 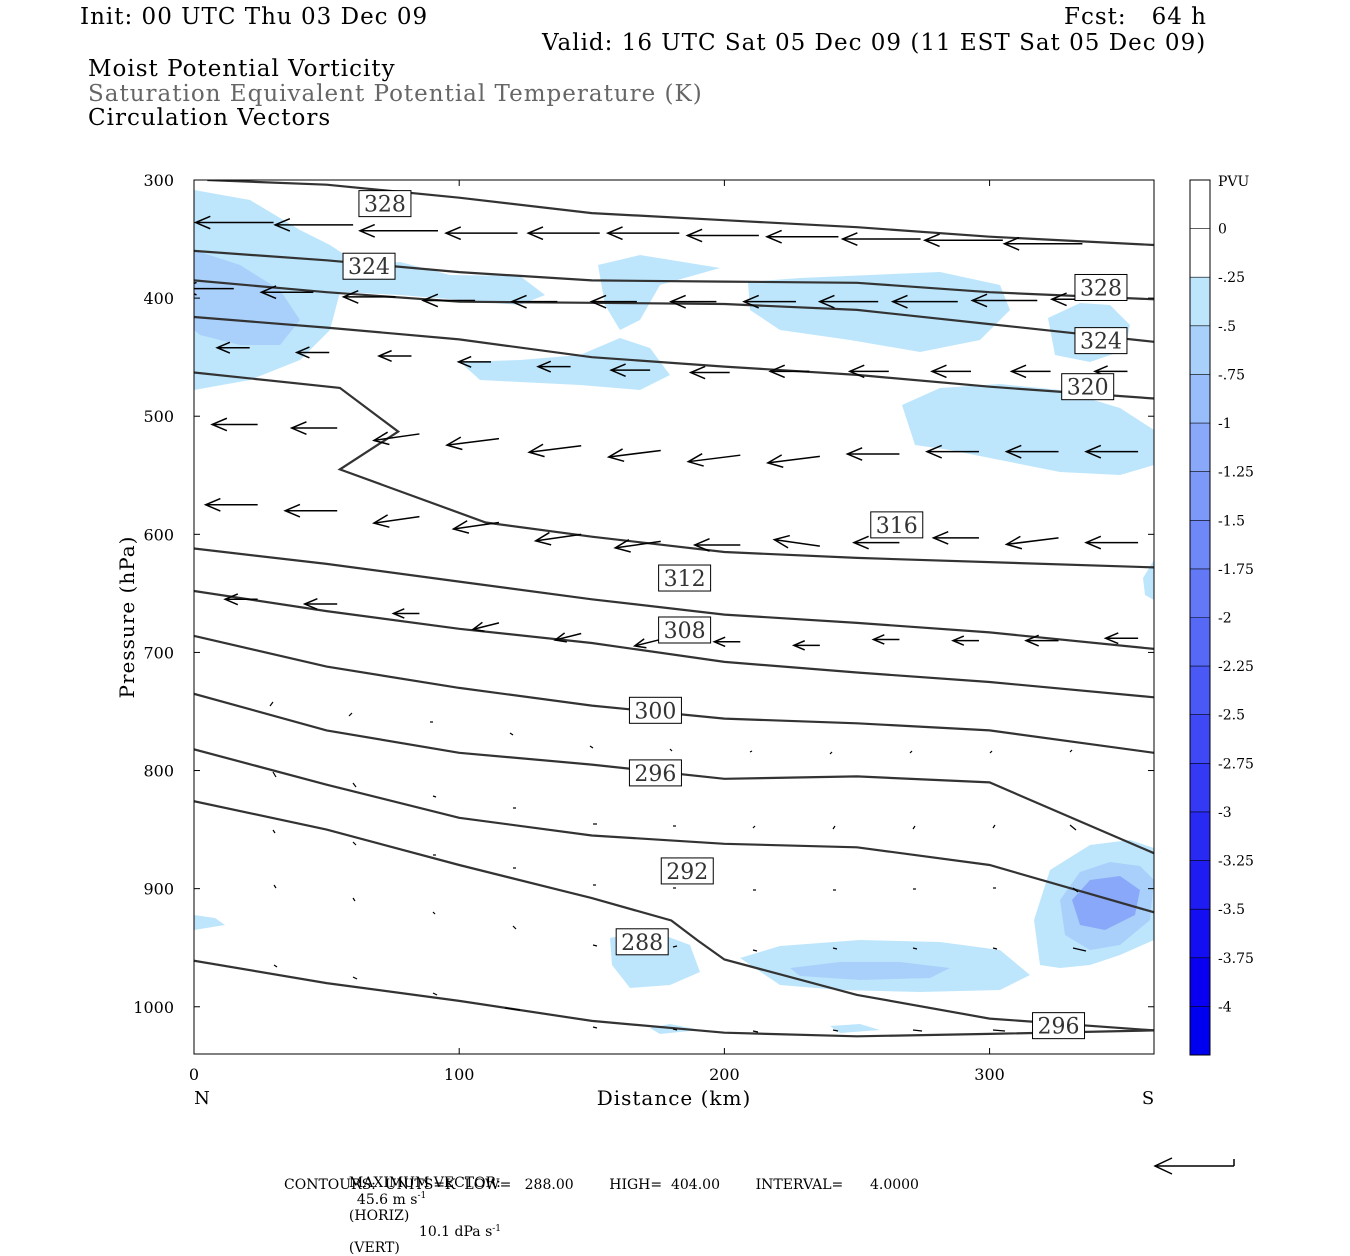 I want to click on pv-region-right-edge, so click(x=1148, y=580).